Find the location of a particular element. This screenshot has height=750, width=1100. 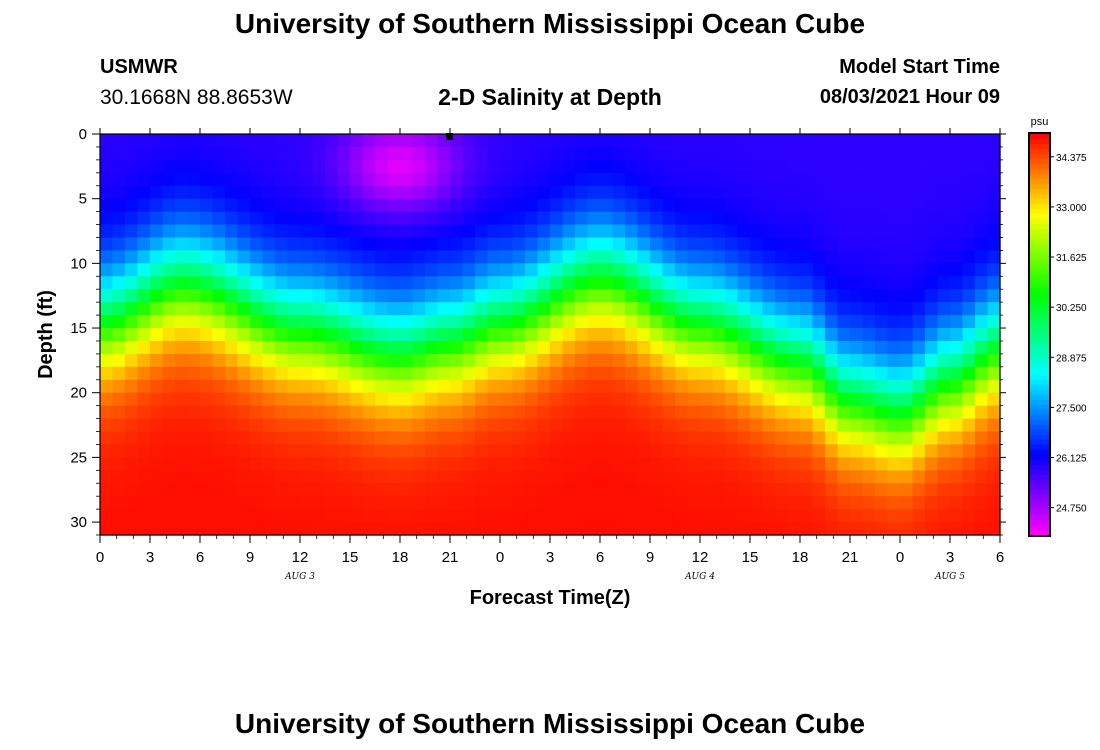

x-tick-label: 18 is located at coordinates (800, 557).